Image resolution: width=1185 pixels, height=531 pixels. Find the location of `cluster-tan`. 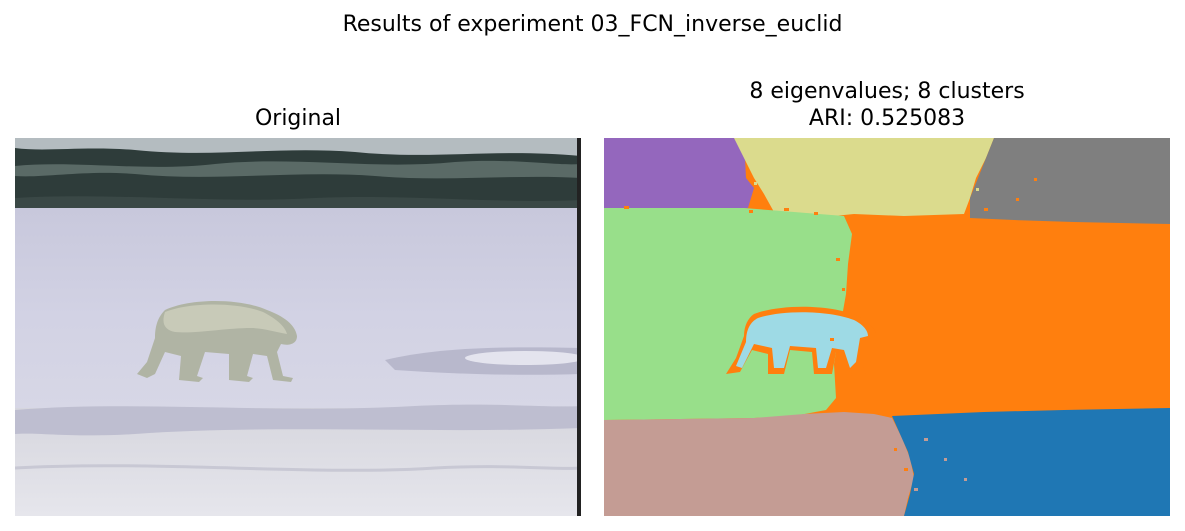

cluster-tan is located at coordinates (759, 464).